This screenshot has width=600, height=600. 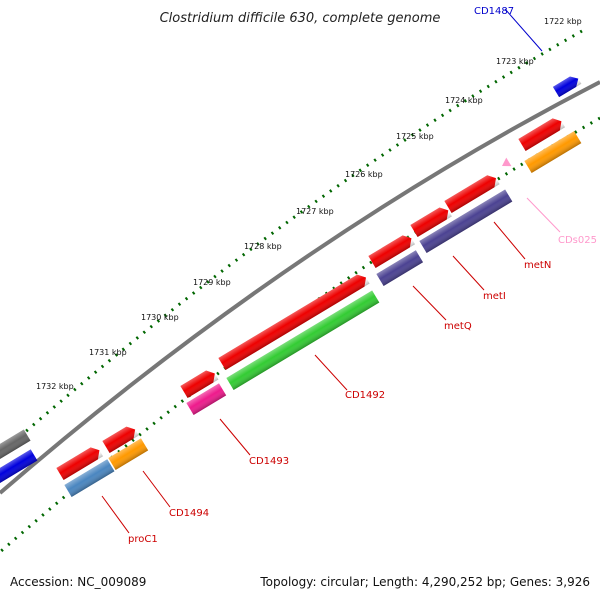 I want to click on tick-label: 1725 kbp, so click(x=415, y=136).